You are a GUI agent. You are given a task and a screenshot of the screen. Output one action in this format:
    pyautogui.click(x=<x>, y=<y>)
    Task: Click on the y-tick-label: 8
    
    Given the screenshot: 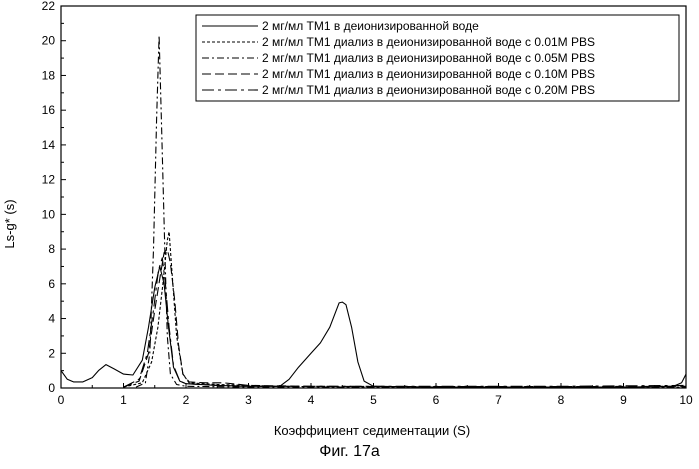 What is the action you would take?
    pyautogui.click(x=51, y=249)
    